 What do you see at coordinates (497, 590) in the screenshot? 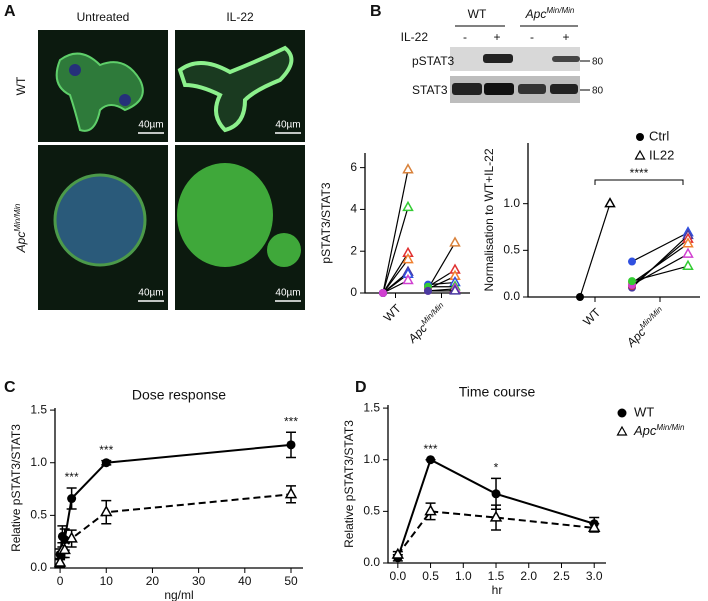
I see `x-axis-label: hr` at bounding box center [497, 590].